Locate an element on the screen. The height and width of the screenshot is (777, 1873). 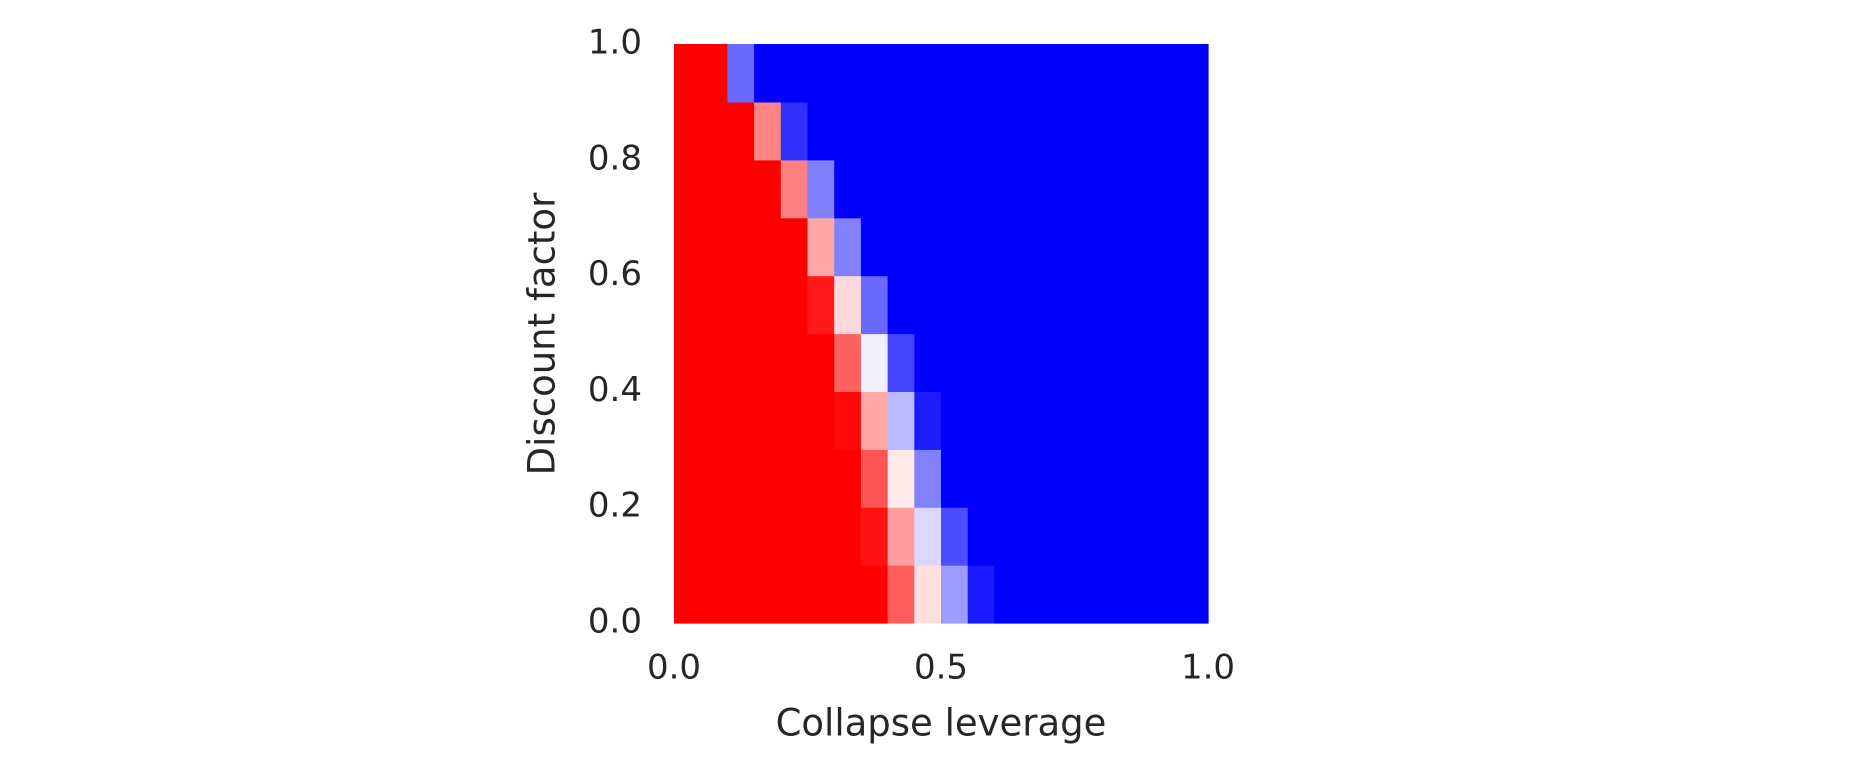
y-tick-label: 0.6 is located at coordinates (615, 274).